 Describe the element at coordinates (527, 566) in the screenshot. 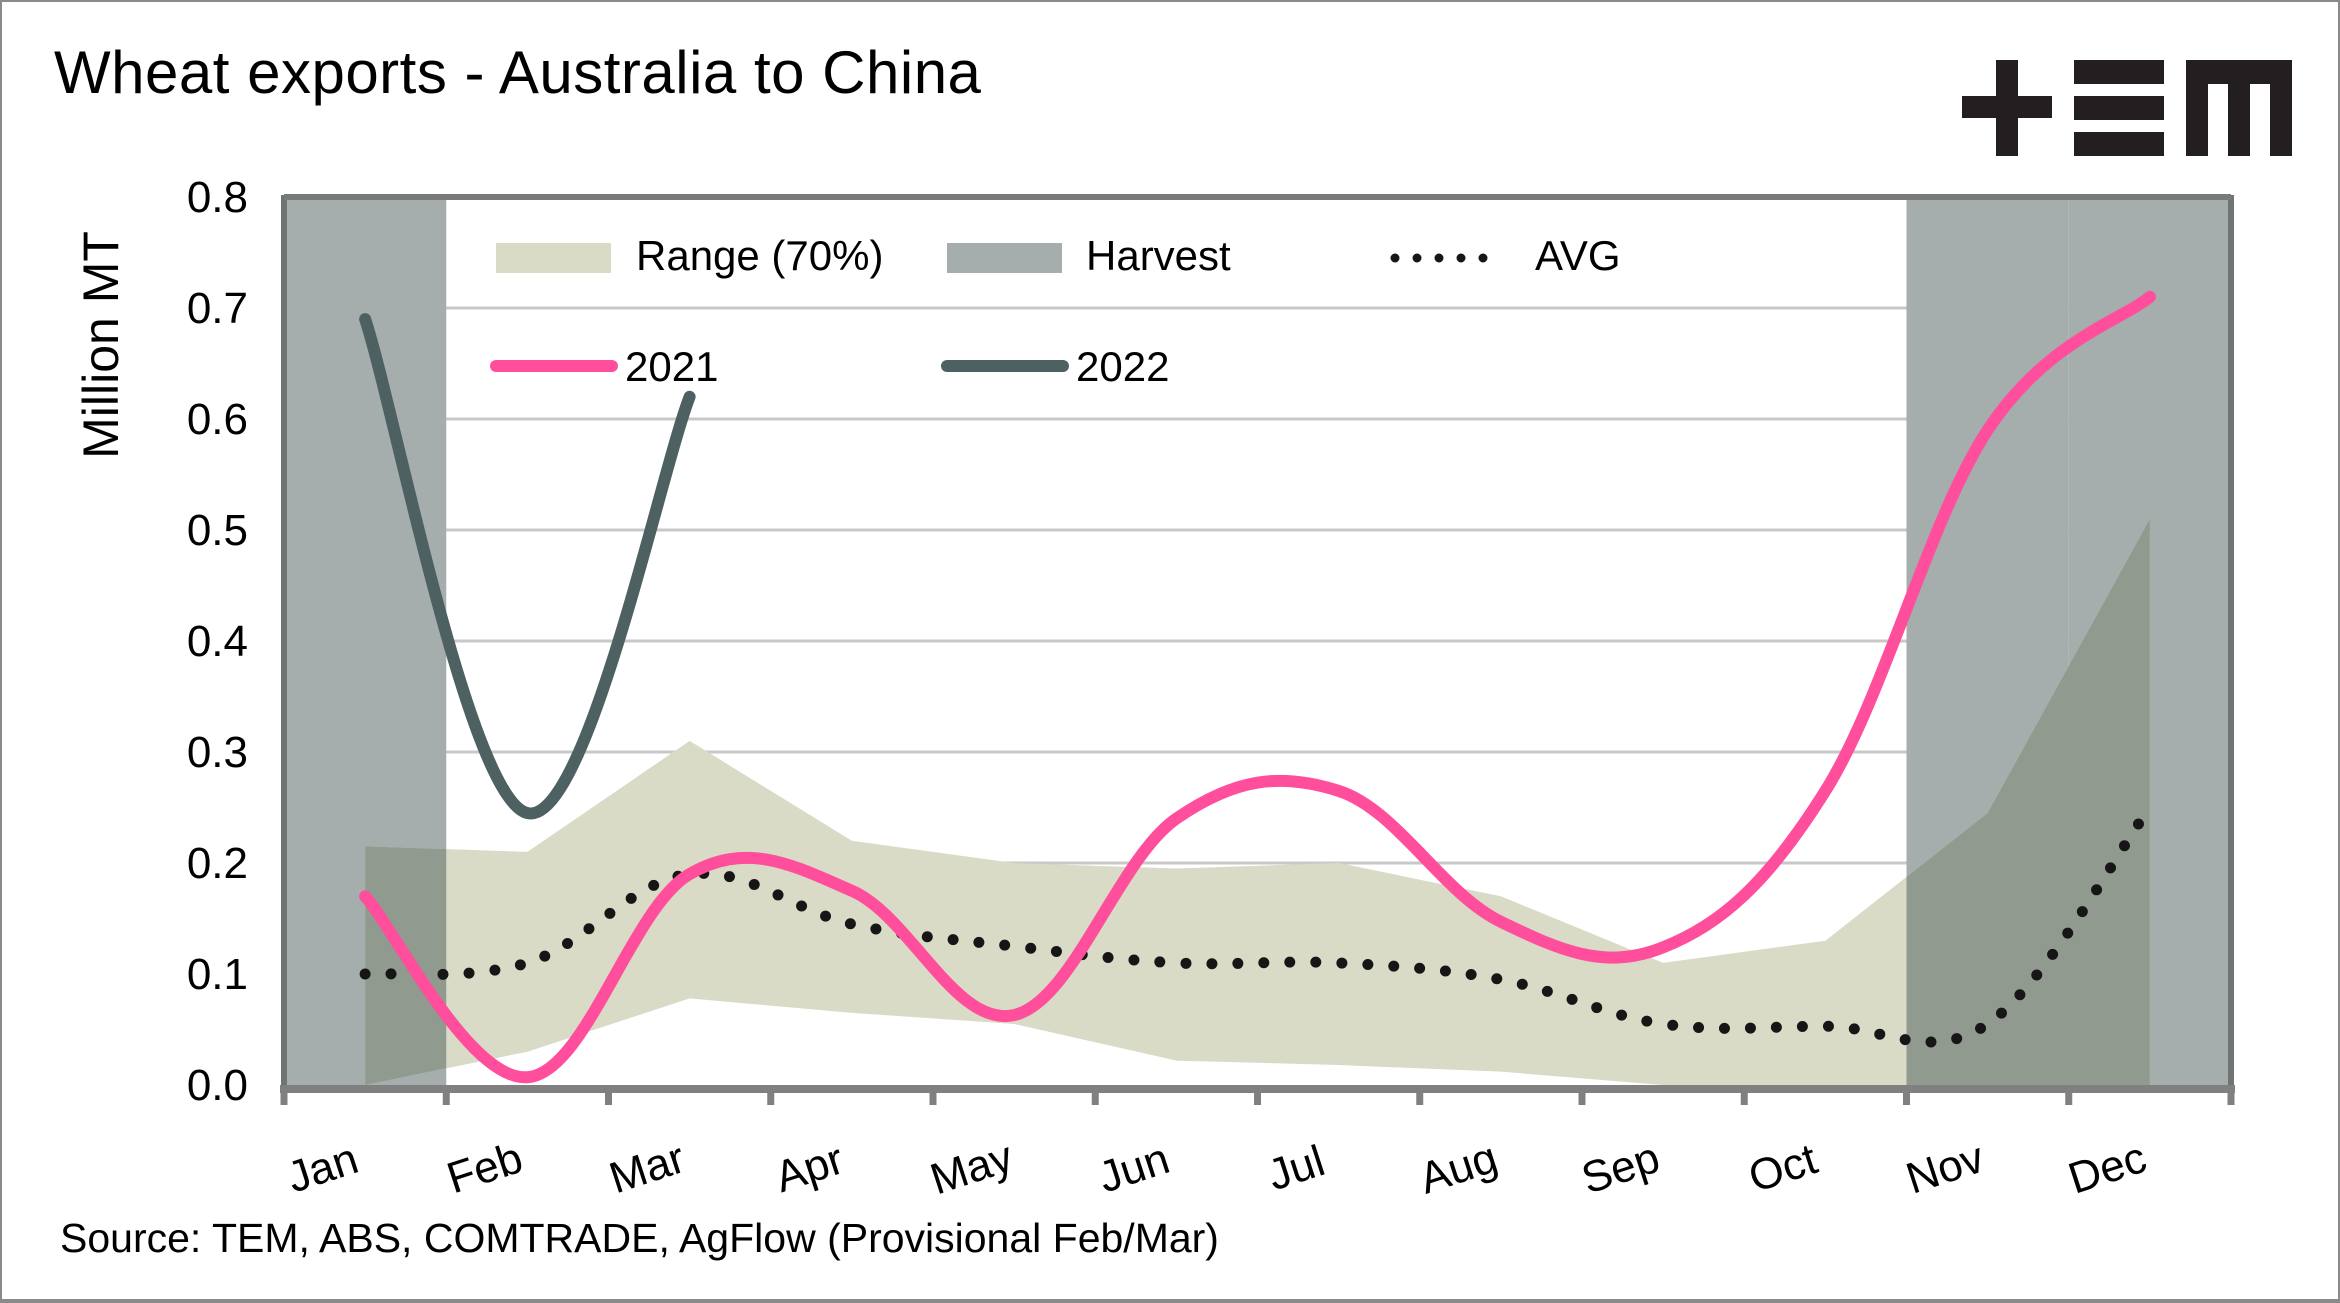

I see `series-2022-line` at that location.